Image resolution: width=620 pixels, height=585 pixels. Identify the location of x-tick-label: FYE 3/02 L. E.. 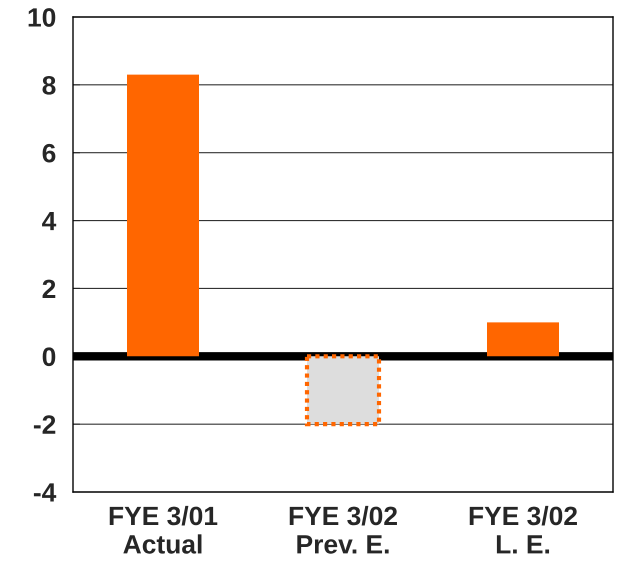
(523, 530).